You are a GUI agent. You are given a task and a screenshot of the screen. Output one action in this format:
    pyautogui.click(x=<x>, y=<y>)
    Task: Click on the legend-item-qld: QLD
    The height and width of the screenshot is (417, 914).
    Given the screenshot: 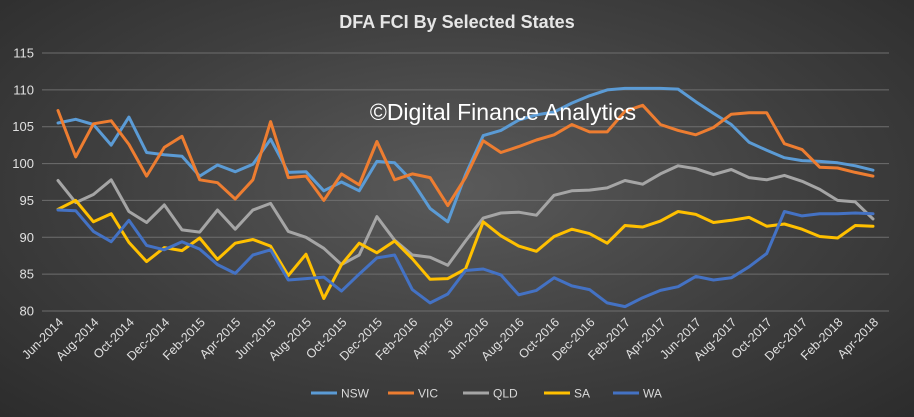 What is the action you would take?
    pyautogui.click(x=490, y=394)
    